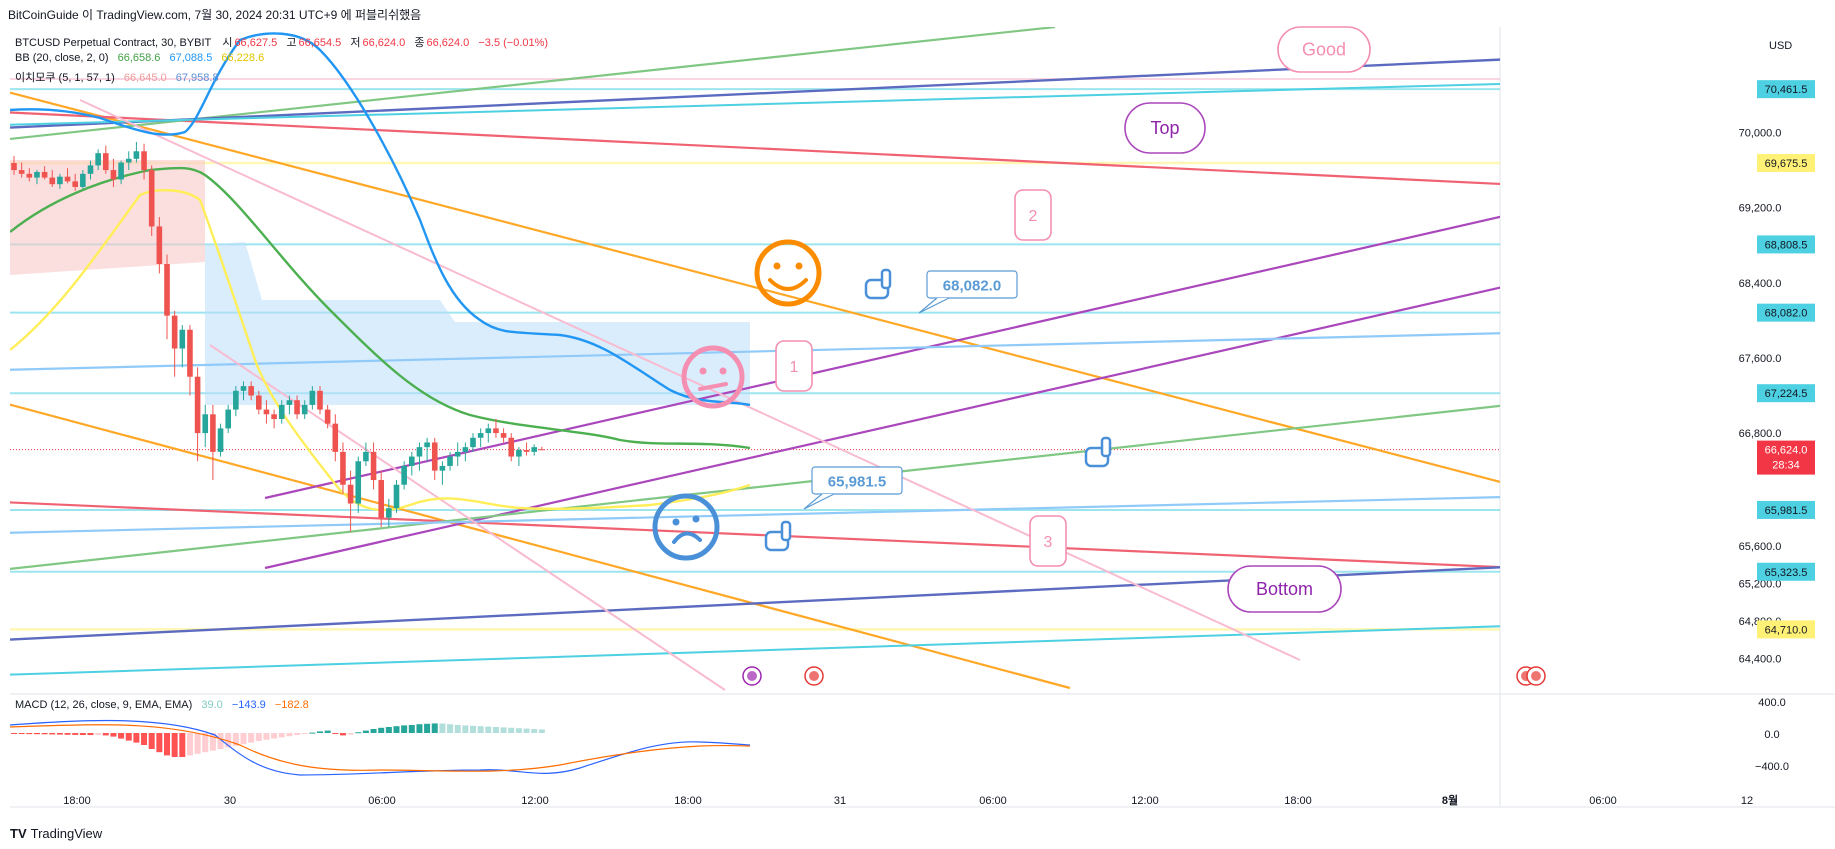 This screenshot has width=1835, height=849. Describe the element at coordinates (1284, 589) in the screenshot. I see `annotation-bottom-text: Bottom` at that location.